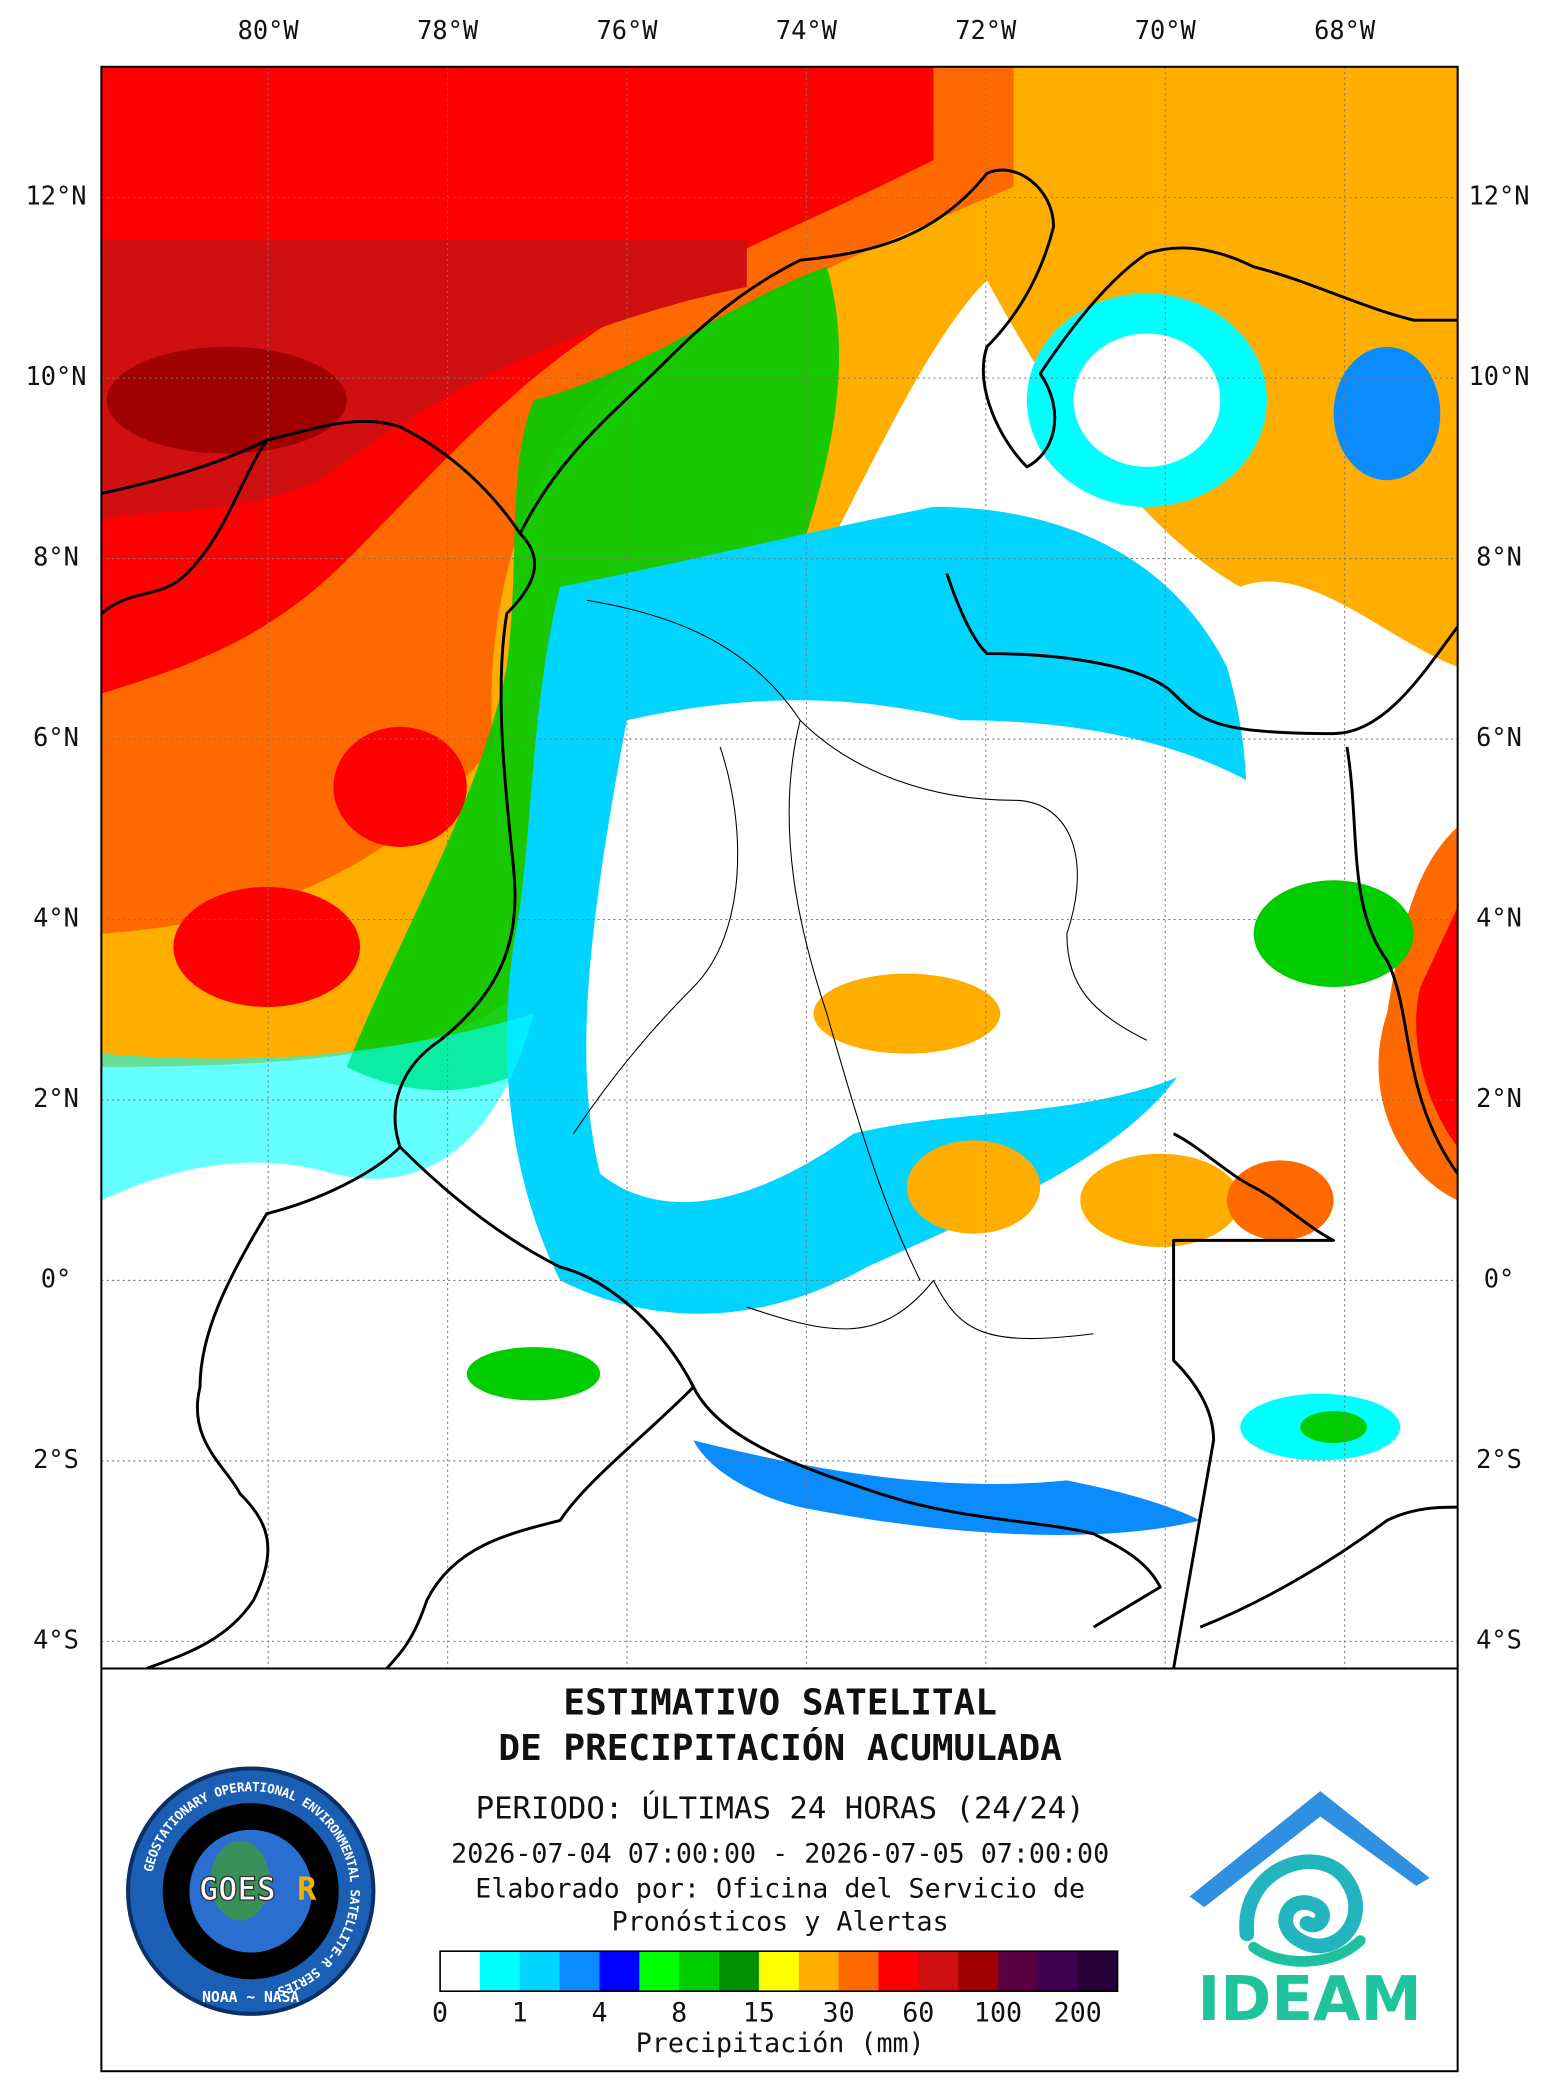 The image size is (1555, 2086). I want to click on ideam-logo: IDEAM, so click(1309, 1913).